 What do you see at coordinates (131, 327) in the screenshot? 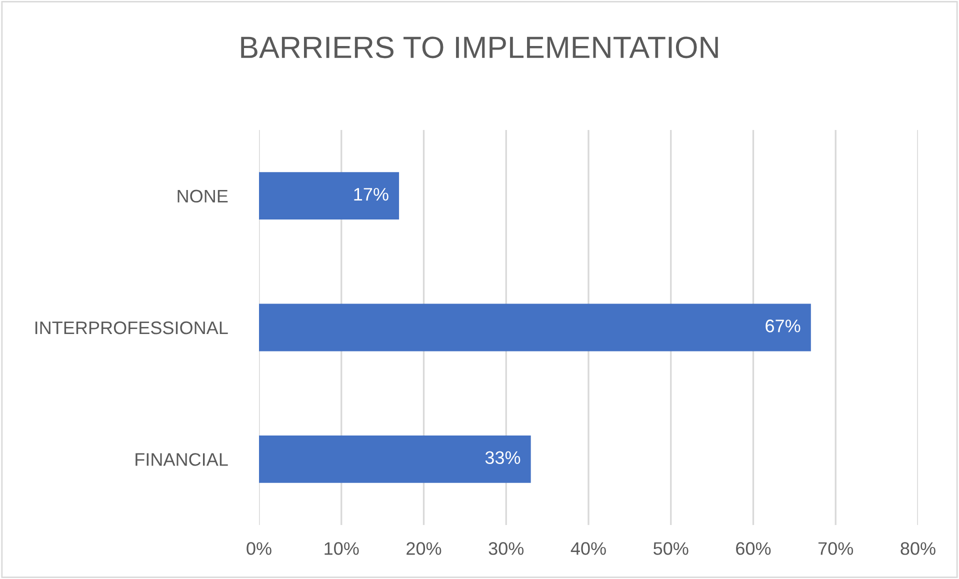
I see `y-tick-label: INTERPROFESSIONAL` at bounding box center [131, 327].